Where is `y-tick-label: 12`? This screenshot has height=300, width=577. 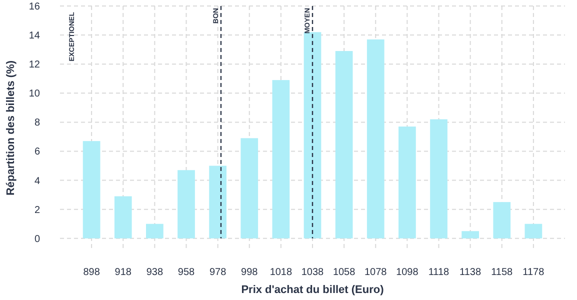
y-tick-label: 12 is located at coordinates (34, 65).